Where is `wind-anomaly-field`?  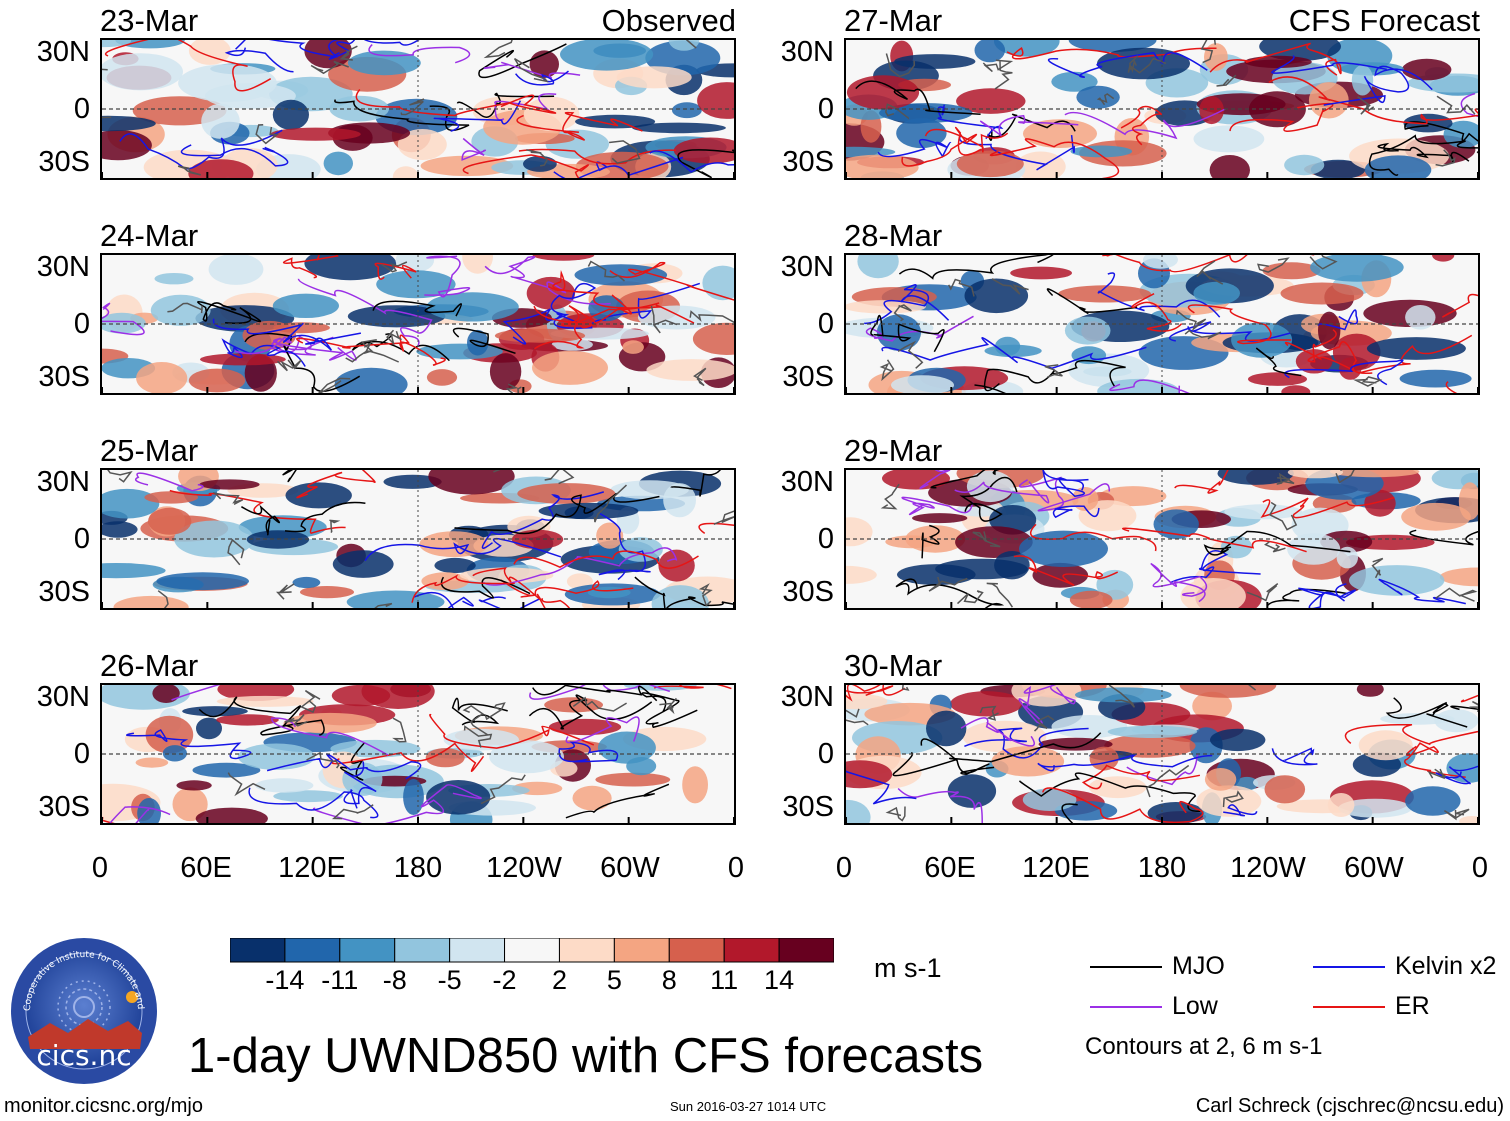 wind-anomaly-field is located at coordinates (1162, 109).